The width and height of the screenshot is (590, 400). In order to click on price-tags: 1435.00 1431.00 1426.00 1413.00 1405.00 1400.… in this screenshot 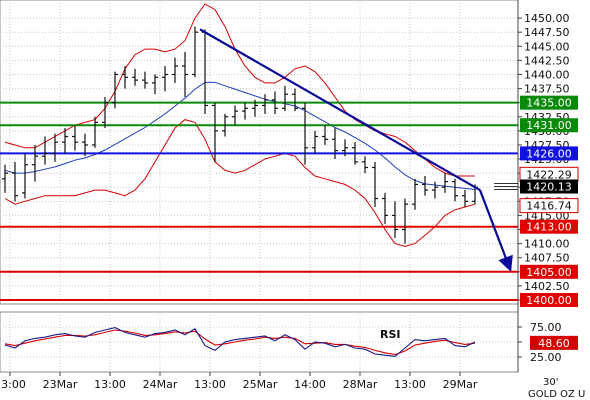, I will do `click(536, 201)`.